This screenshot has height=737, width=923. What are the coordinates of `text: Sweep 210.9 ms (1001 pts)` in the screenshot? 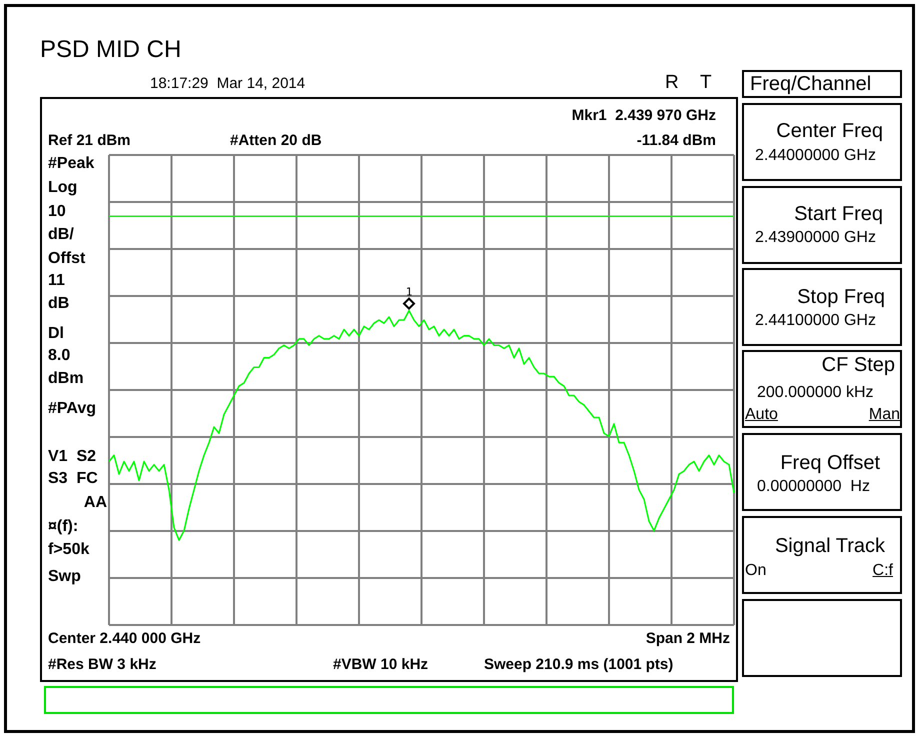 It's located at (579, 665).